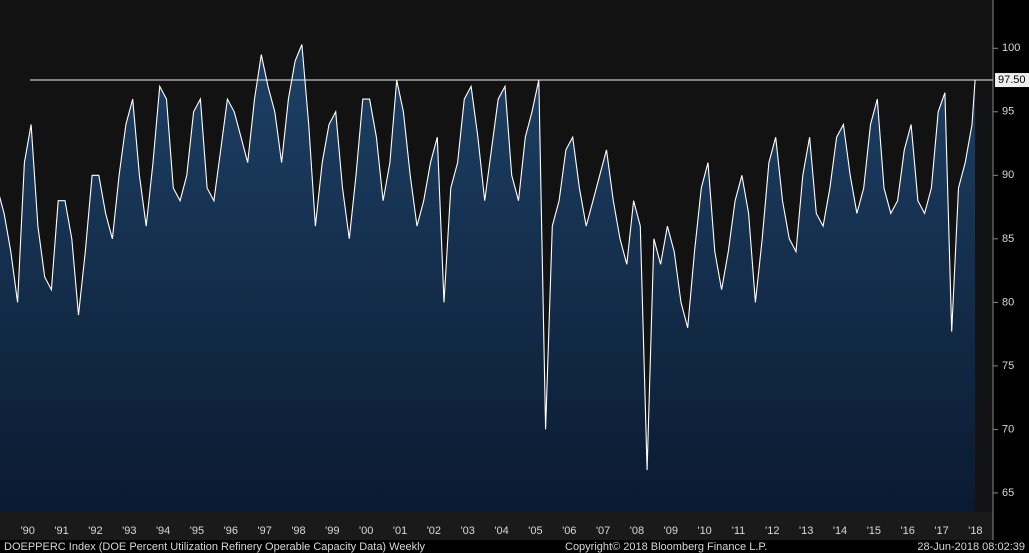  What do you see at coordinates (975, 531) in the screenshot?
I see `x-tick-label: '18` at bounding box center [975, 531].